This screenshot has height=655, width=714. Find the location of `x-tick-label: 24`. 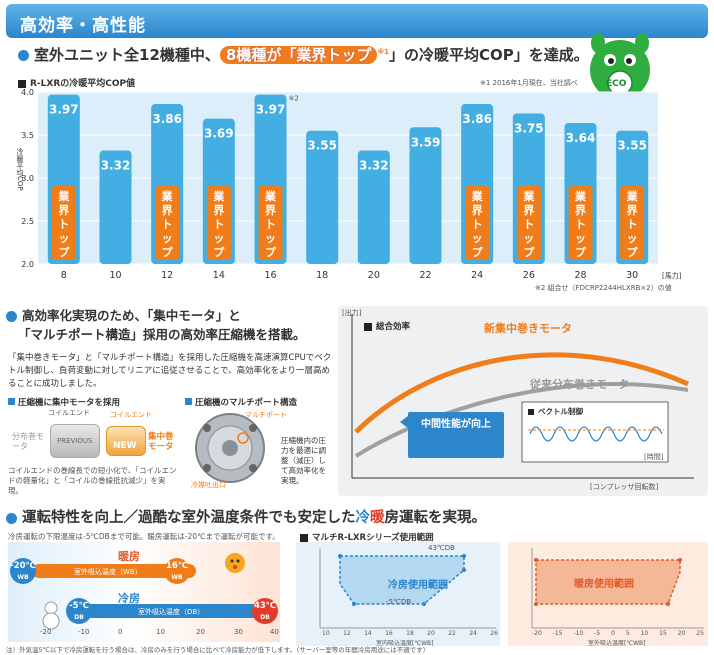

x-tick-label: 24 is located at coordinates (477, 275).